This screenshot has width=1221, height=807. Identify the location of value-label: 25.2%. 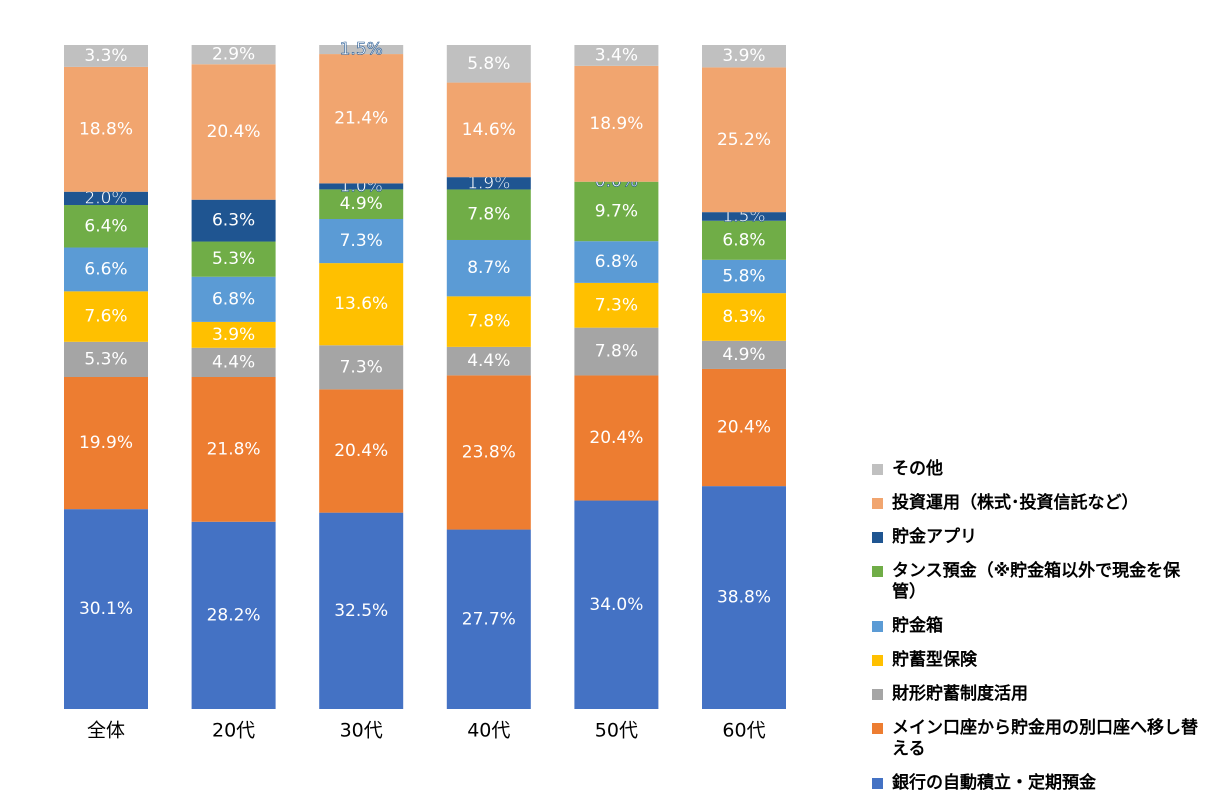
(744, 140).